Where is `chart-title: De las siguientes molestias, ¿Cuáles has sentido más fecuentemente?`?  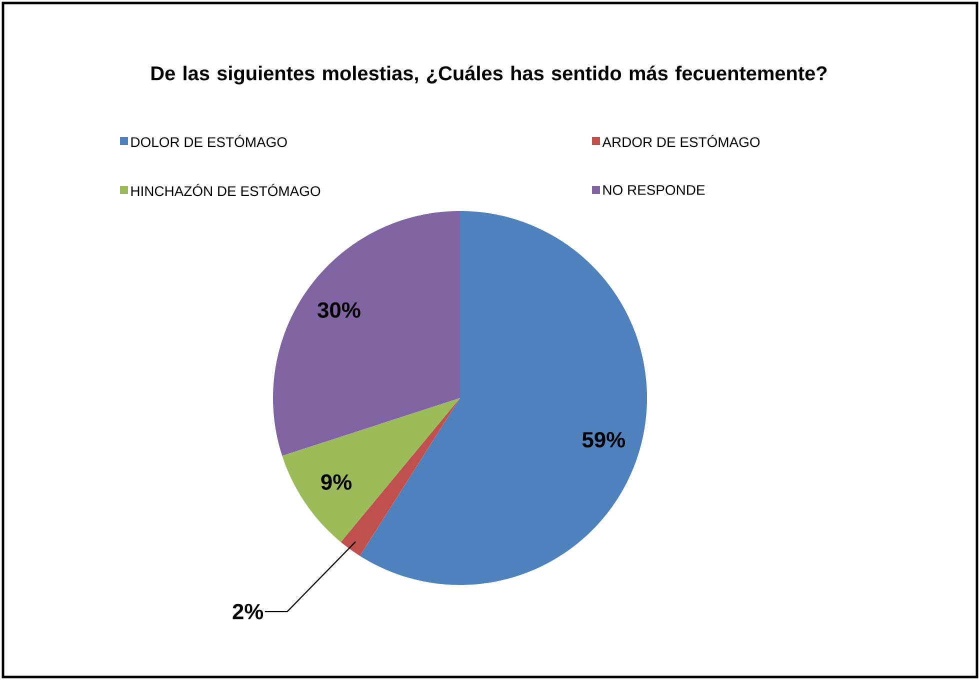 chart-title: De las siguientes molestias, ¿Cuáles has sentido más fecuentemente? is located at coordinates (489, 75).